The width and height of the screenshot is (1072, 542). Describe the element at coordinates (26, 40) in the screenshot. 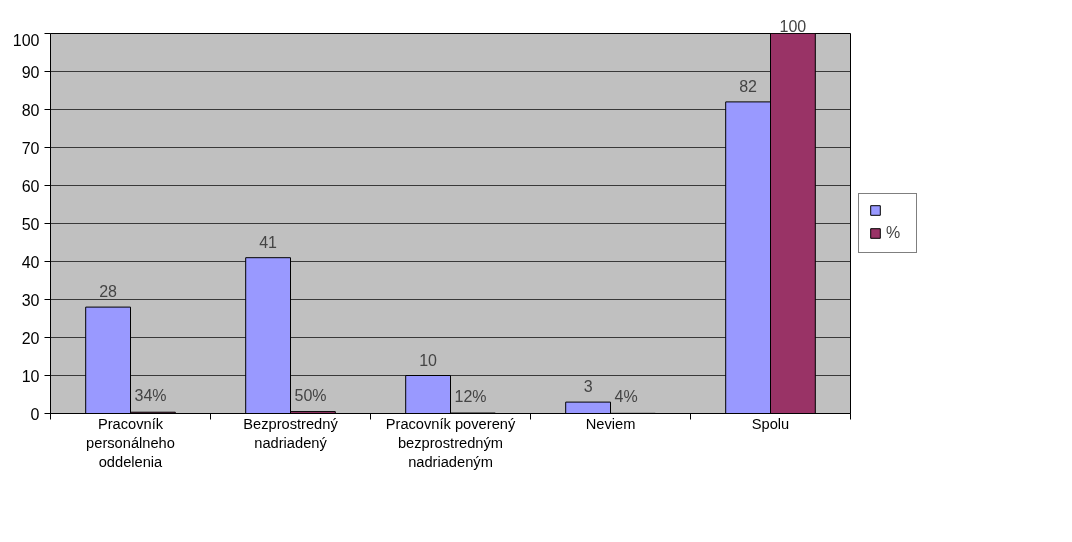

I see `y-tick-label: 100` at that location.